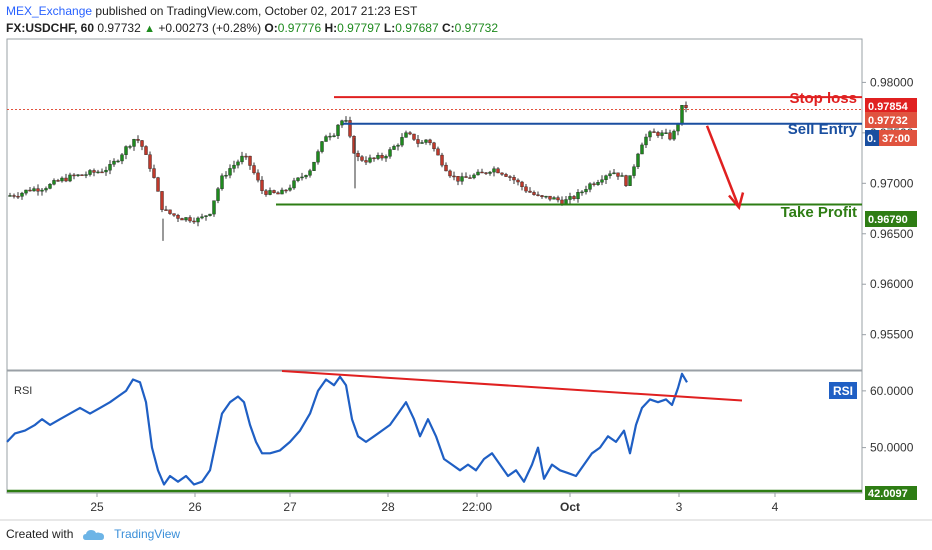 The image size is (932, 550). What do you see at coordinates (448, 28) in the screenshot?
I see `close-label: C:` at bounding box center [448, 28].